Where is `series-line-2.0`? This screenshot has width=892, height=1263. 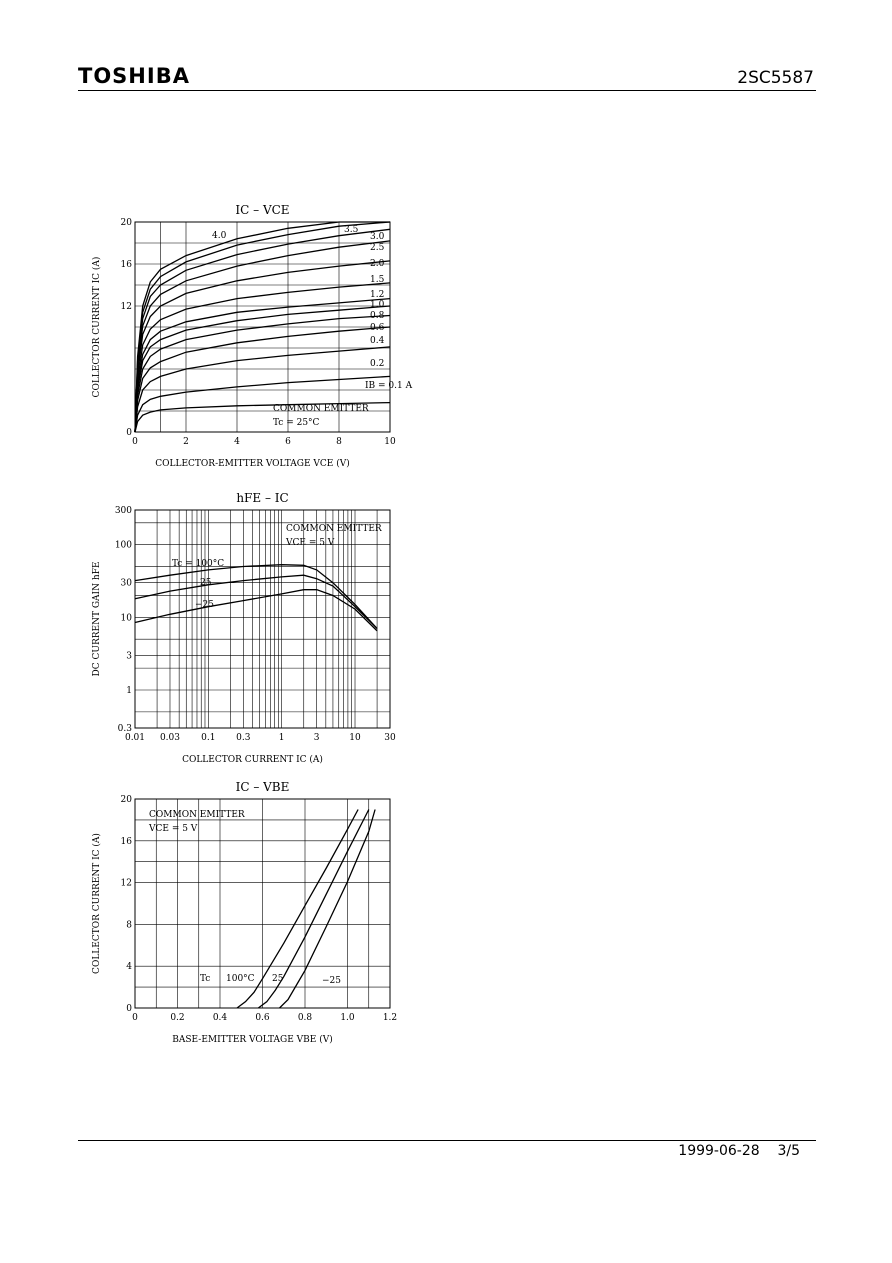 series-line-2.0 is located at coordinates (262, 346).